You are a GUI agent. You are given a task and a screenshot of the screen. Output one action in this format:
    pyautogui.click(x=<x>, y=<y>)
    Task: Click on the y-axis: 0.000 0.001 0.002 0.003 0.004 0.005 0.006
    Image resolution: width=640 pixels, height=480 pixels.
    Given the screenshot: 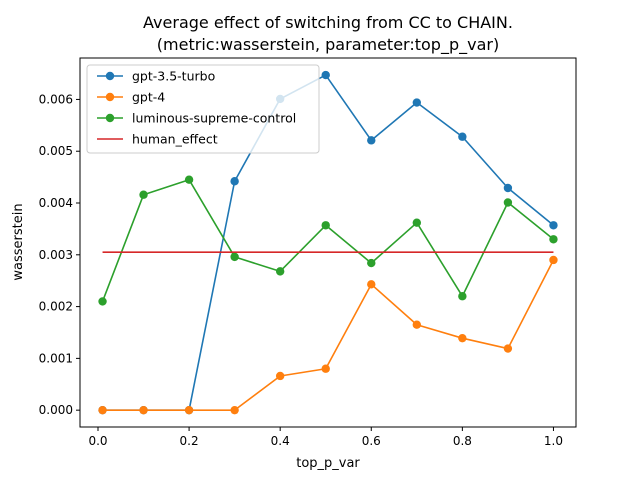 What is the action you would take?
    pyautogui.click(x=59, y=254)
    